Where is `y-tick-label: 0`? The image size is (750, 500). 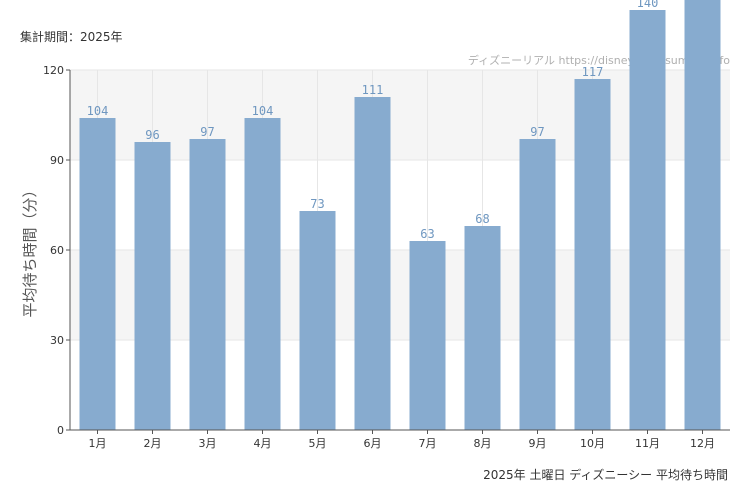
y-tick-label: 0 is located at coordinates (60, 430).